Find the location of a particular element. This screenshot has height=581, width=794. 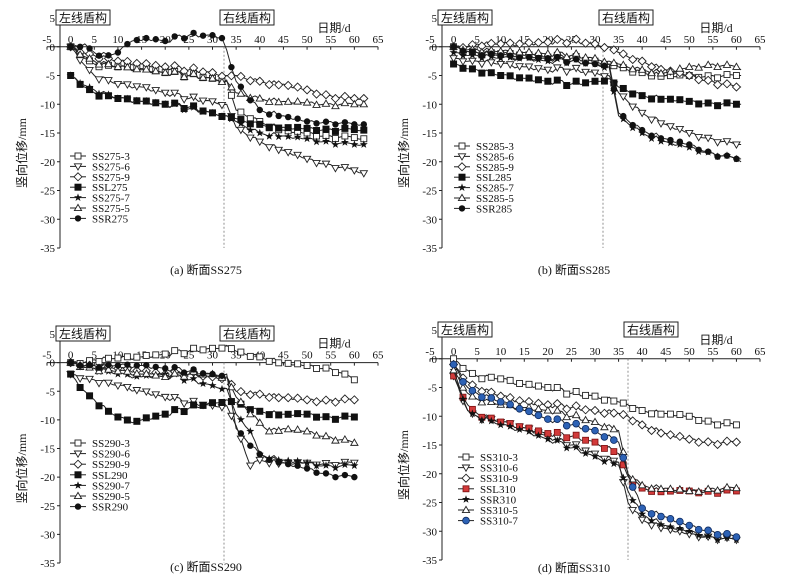

y-tick-label: -10 is located at coordinates (429, 417).